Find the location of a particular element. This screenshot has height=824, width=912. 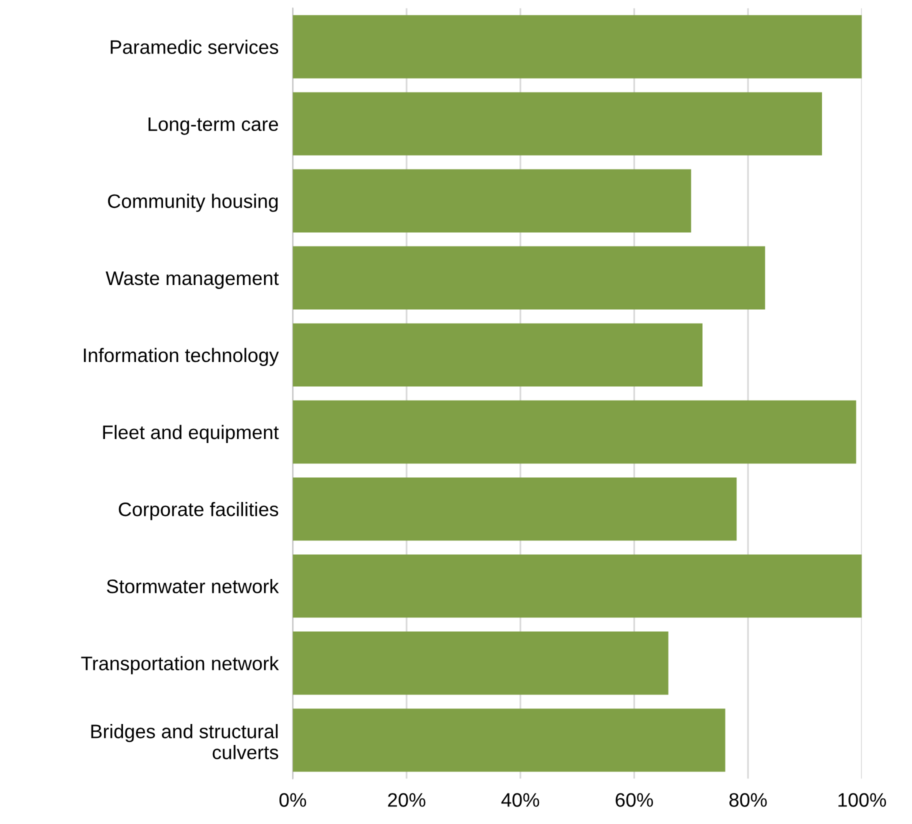

x-tick-label: 20% is located at coordinates (407, 800).